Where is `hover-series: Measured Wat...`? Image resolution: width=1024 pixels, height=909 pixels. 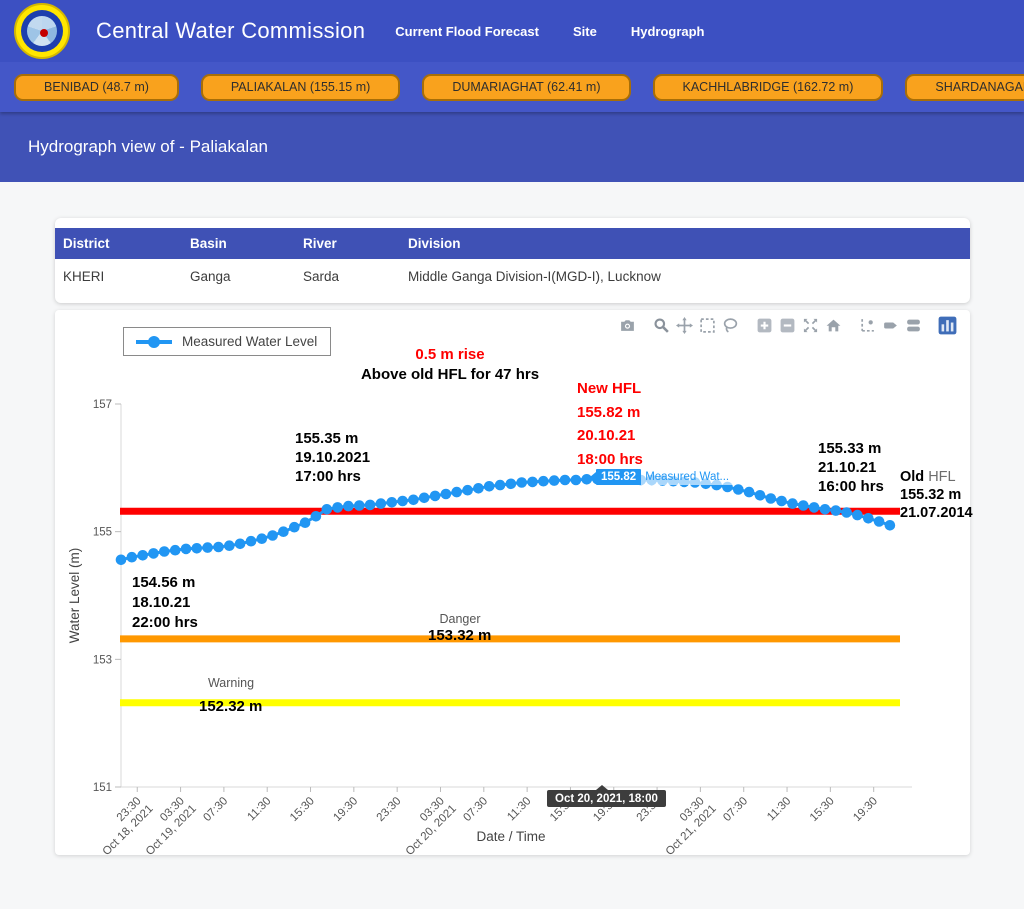
hover-series: Measured Wat... is located at coordinates (687, 477).